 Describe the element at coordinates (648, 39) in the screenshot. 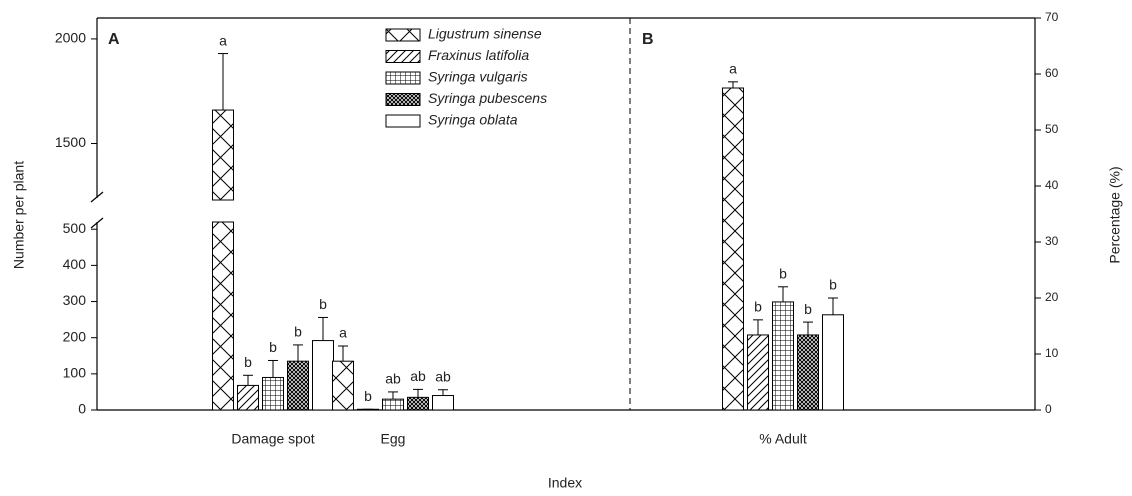

I see `panel-label: B` at that location.